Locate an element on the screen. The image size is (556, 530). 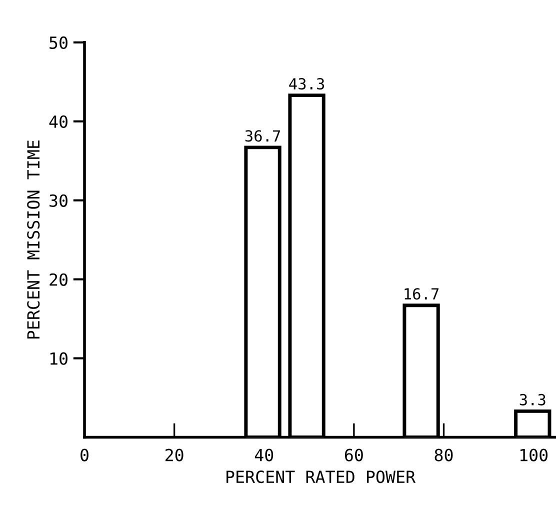
x-tick-label: 20 is located at coordinates (175, 455).